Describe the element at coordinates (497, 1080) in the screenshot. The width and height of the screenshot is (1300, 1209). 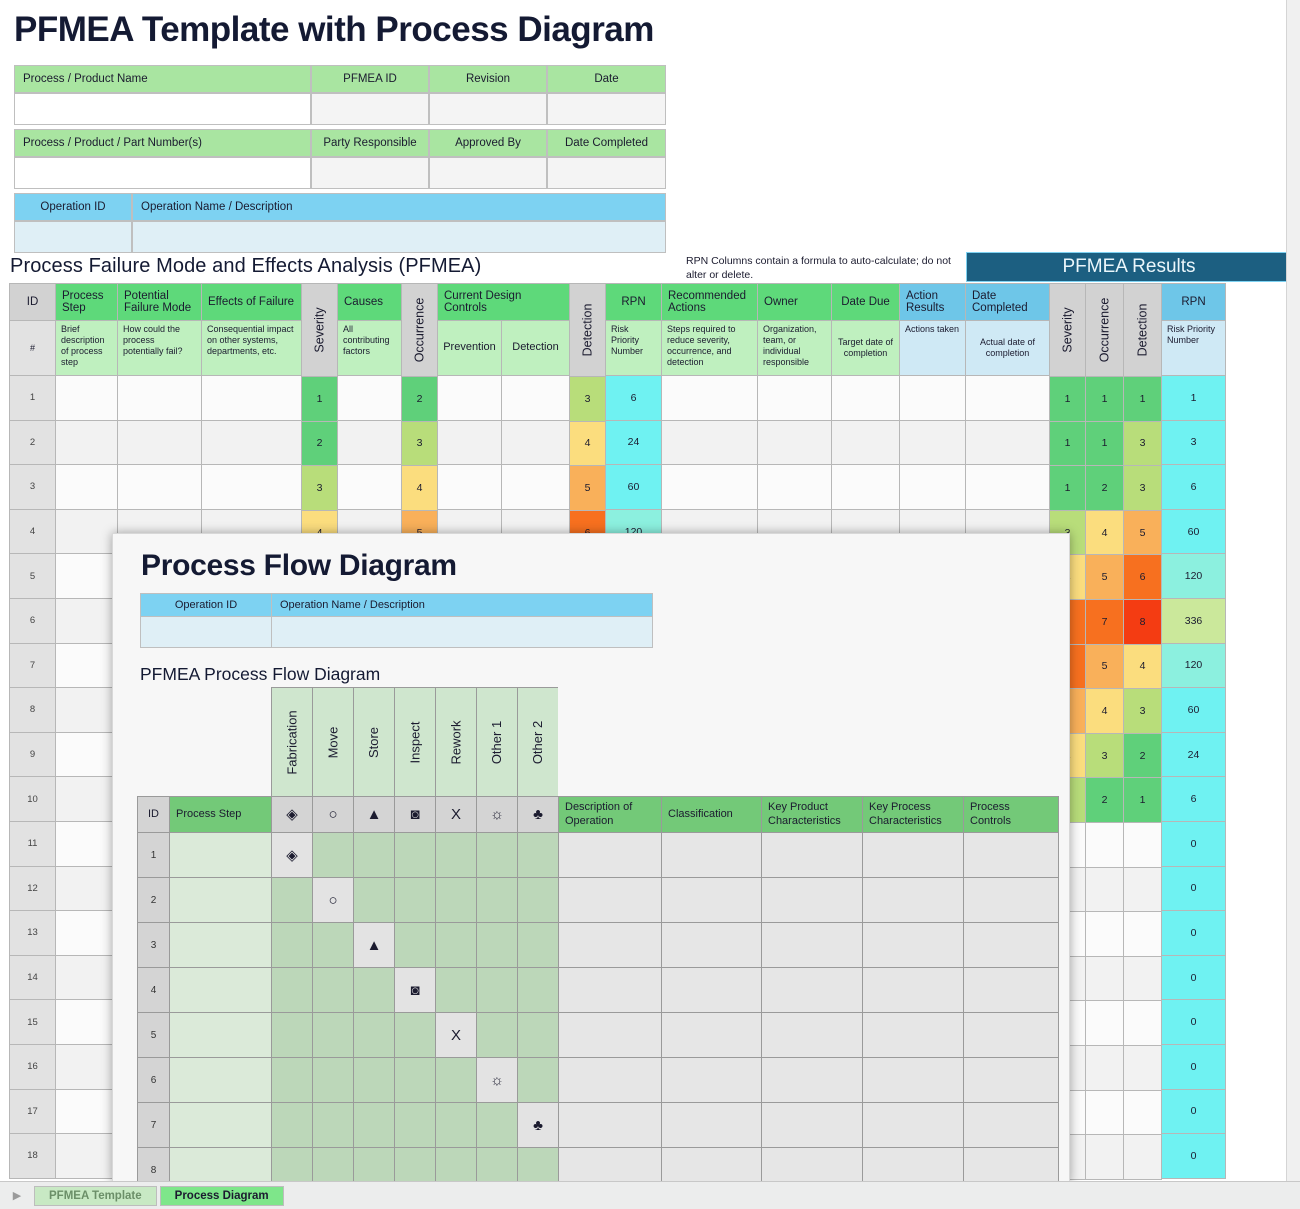
I see `flow-cell-marked: ☼` at that location.